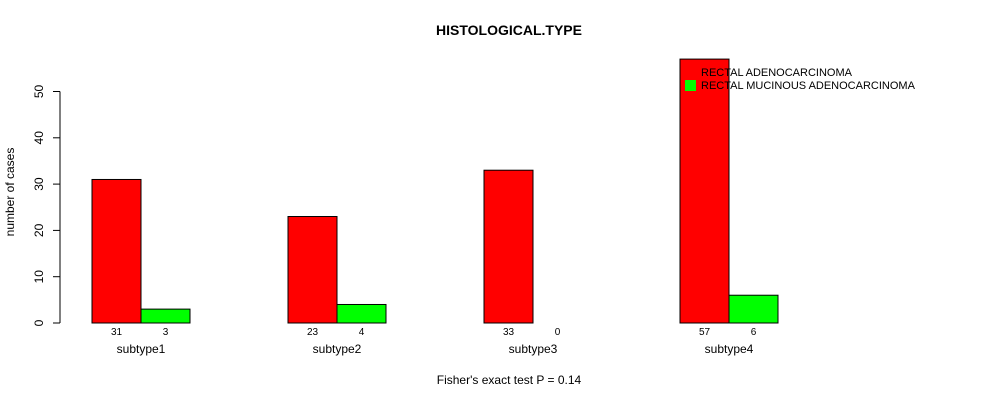  Describe the element at coordinates (705, 332) in the screenshot. I see `bar-value-rectal-adenocarcinoma-subtype4: 57` at that location.